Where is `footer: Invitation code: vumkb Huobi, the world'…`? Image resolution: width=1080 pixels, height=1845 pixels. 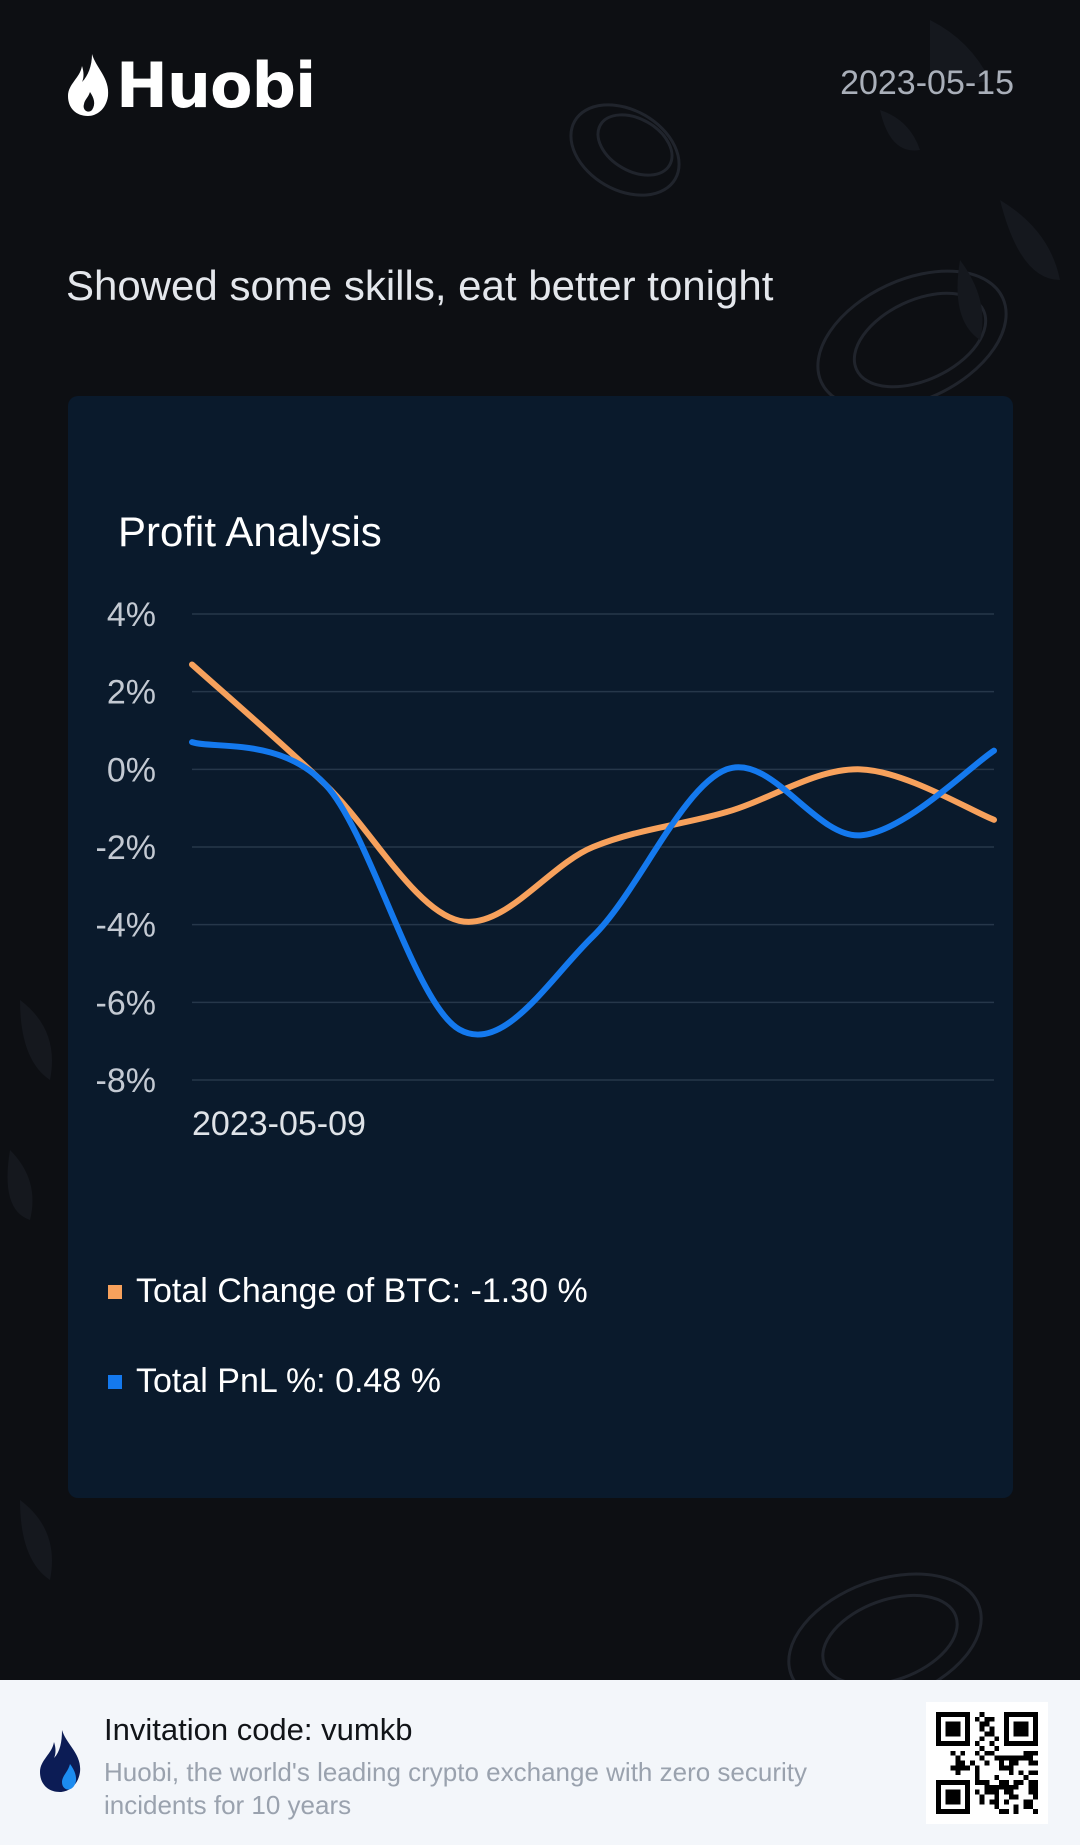 footer: Invitation code: vumkb Huobi, the world'… is located at coordinates (540, 1762).